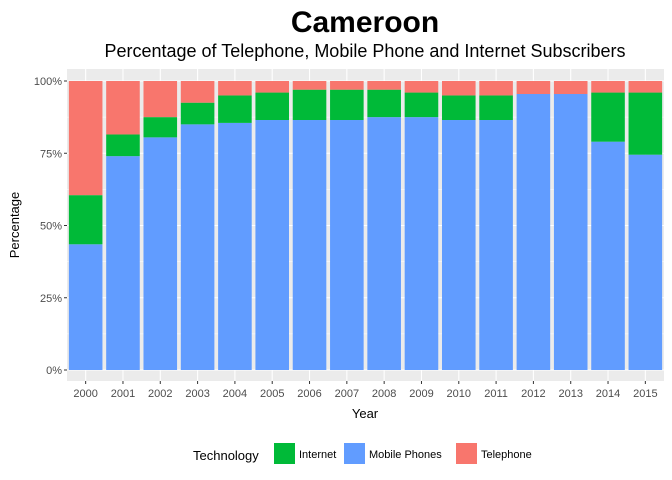 Image resolution: width=672 pixels, height=480 pixels. I want to click on x-tick-label: 2009, so click(421, 394).